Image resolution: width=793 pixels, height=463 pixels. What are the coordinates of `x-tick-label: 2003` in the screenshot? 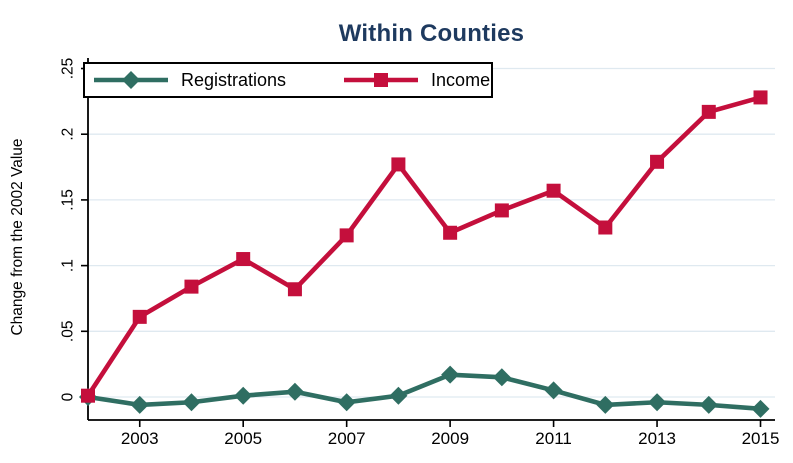 It's located at (140, 438).